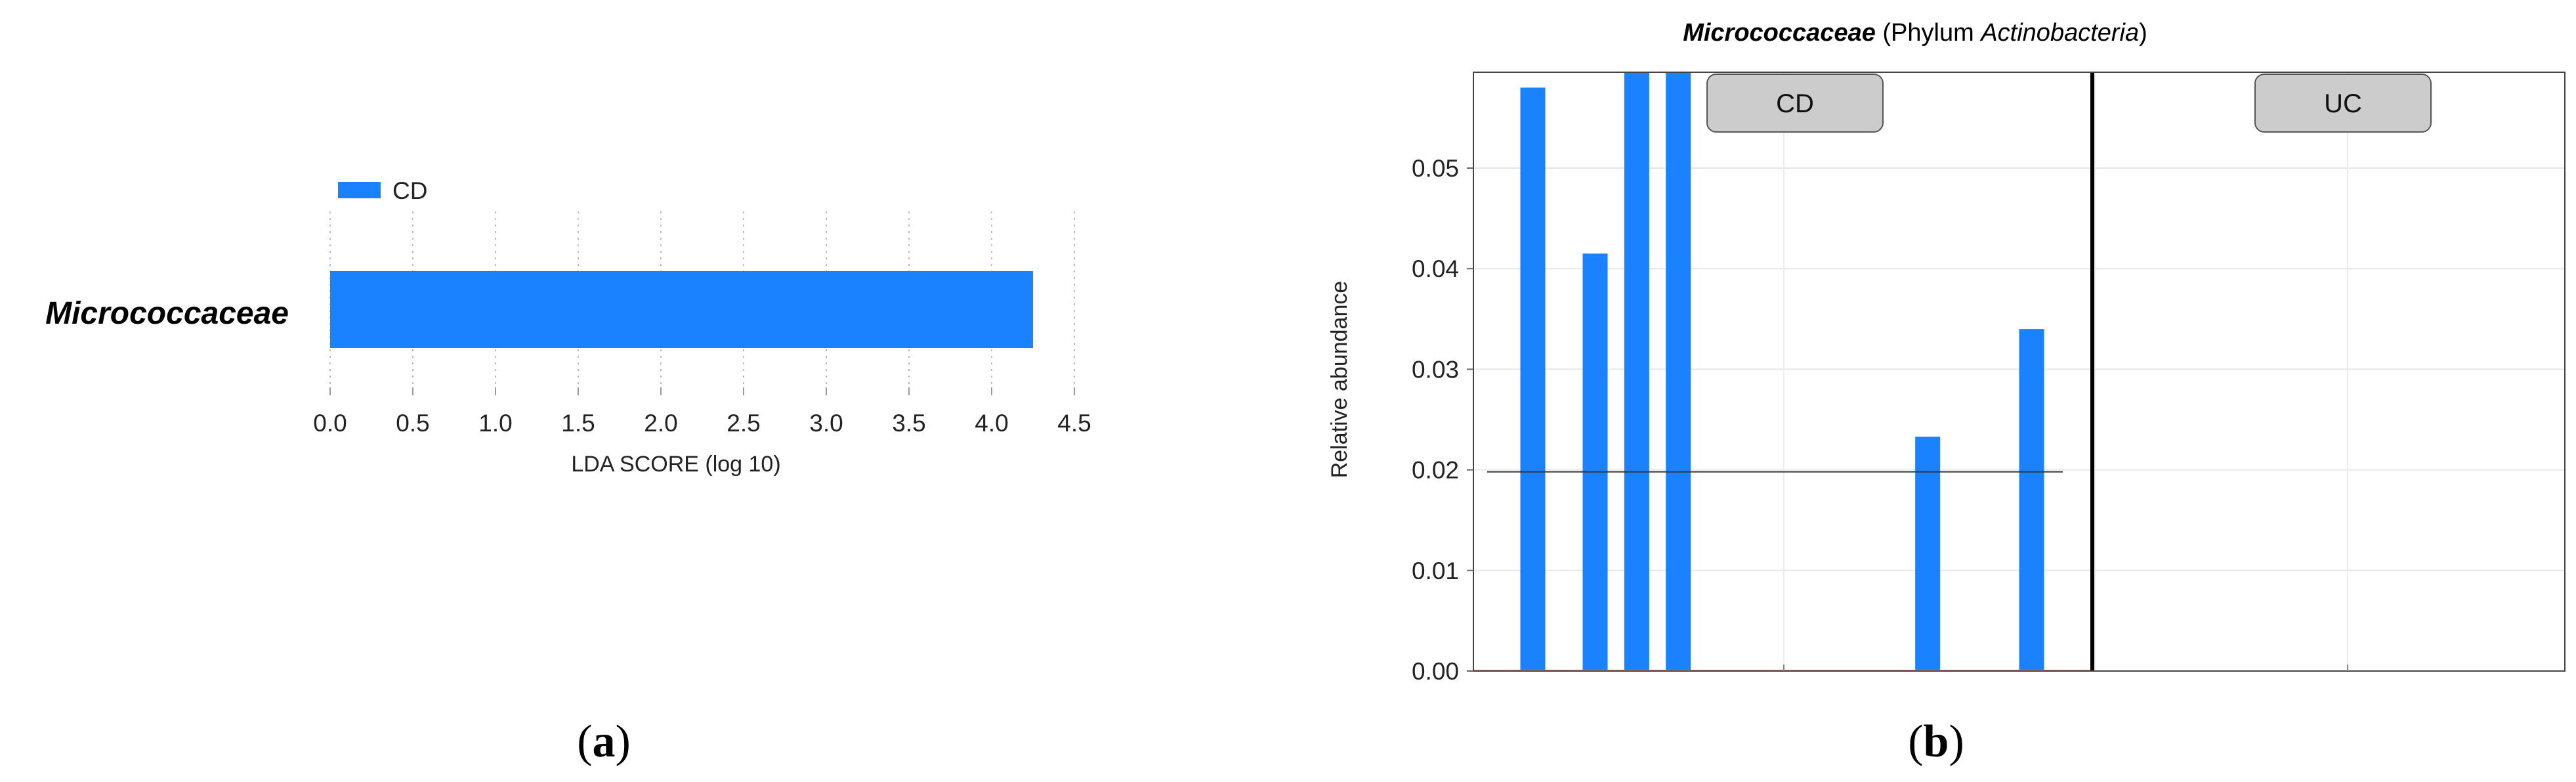 The width and height of the screenshot is (2576, 782). Describe the element at coordinates (495, 423) in the screenshot. I see `x-tick-label: 1.0` at that location.